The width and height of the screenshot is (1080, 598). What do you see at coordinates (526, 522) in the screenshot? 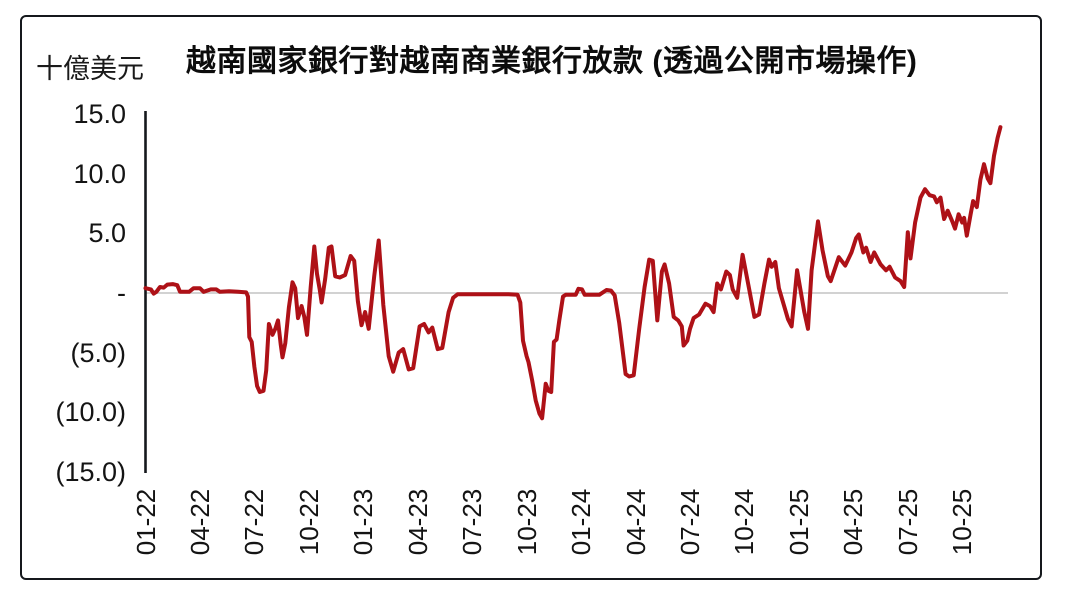
I see `x-tick-label: 10-23` at bounding box center [526, 522].